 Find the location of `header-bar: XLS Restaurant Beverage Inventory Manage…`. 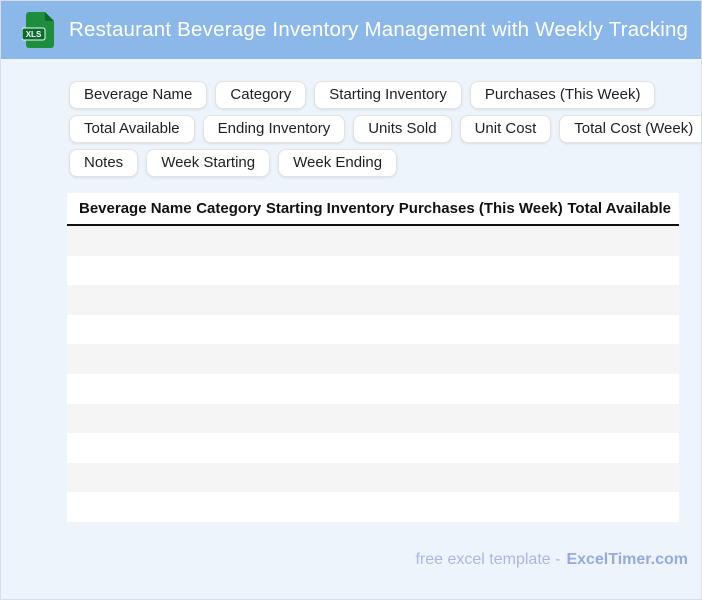

header-bar: XLS Restaurant Beverage Inventory Manage… is located at coordinates (351, 30).